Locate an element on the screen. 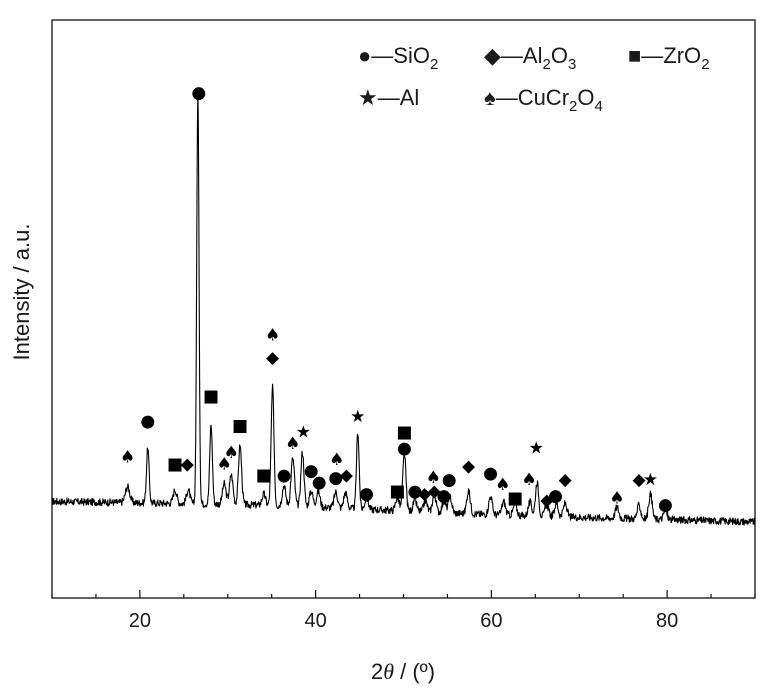 Image resolution: width=768 pixels, height=699 pixels. legend-sio2: ●—SiO2 is located at coordinates (398, 58).